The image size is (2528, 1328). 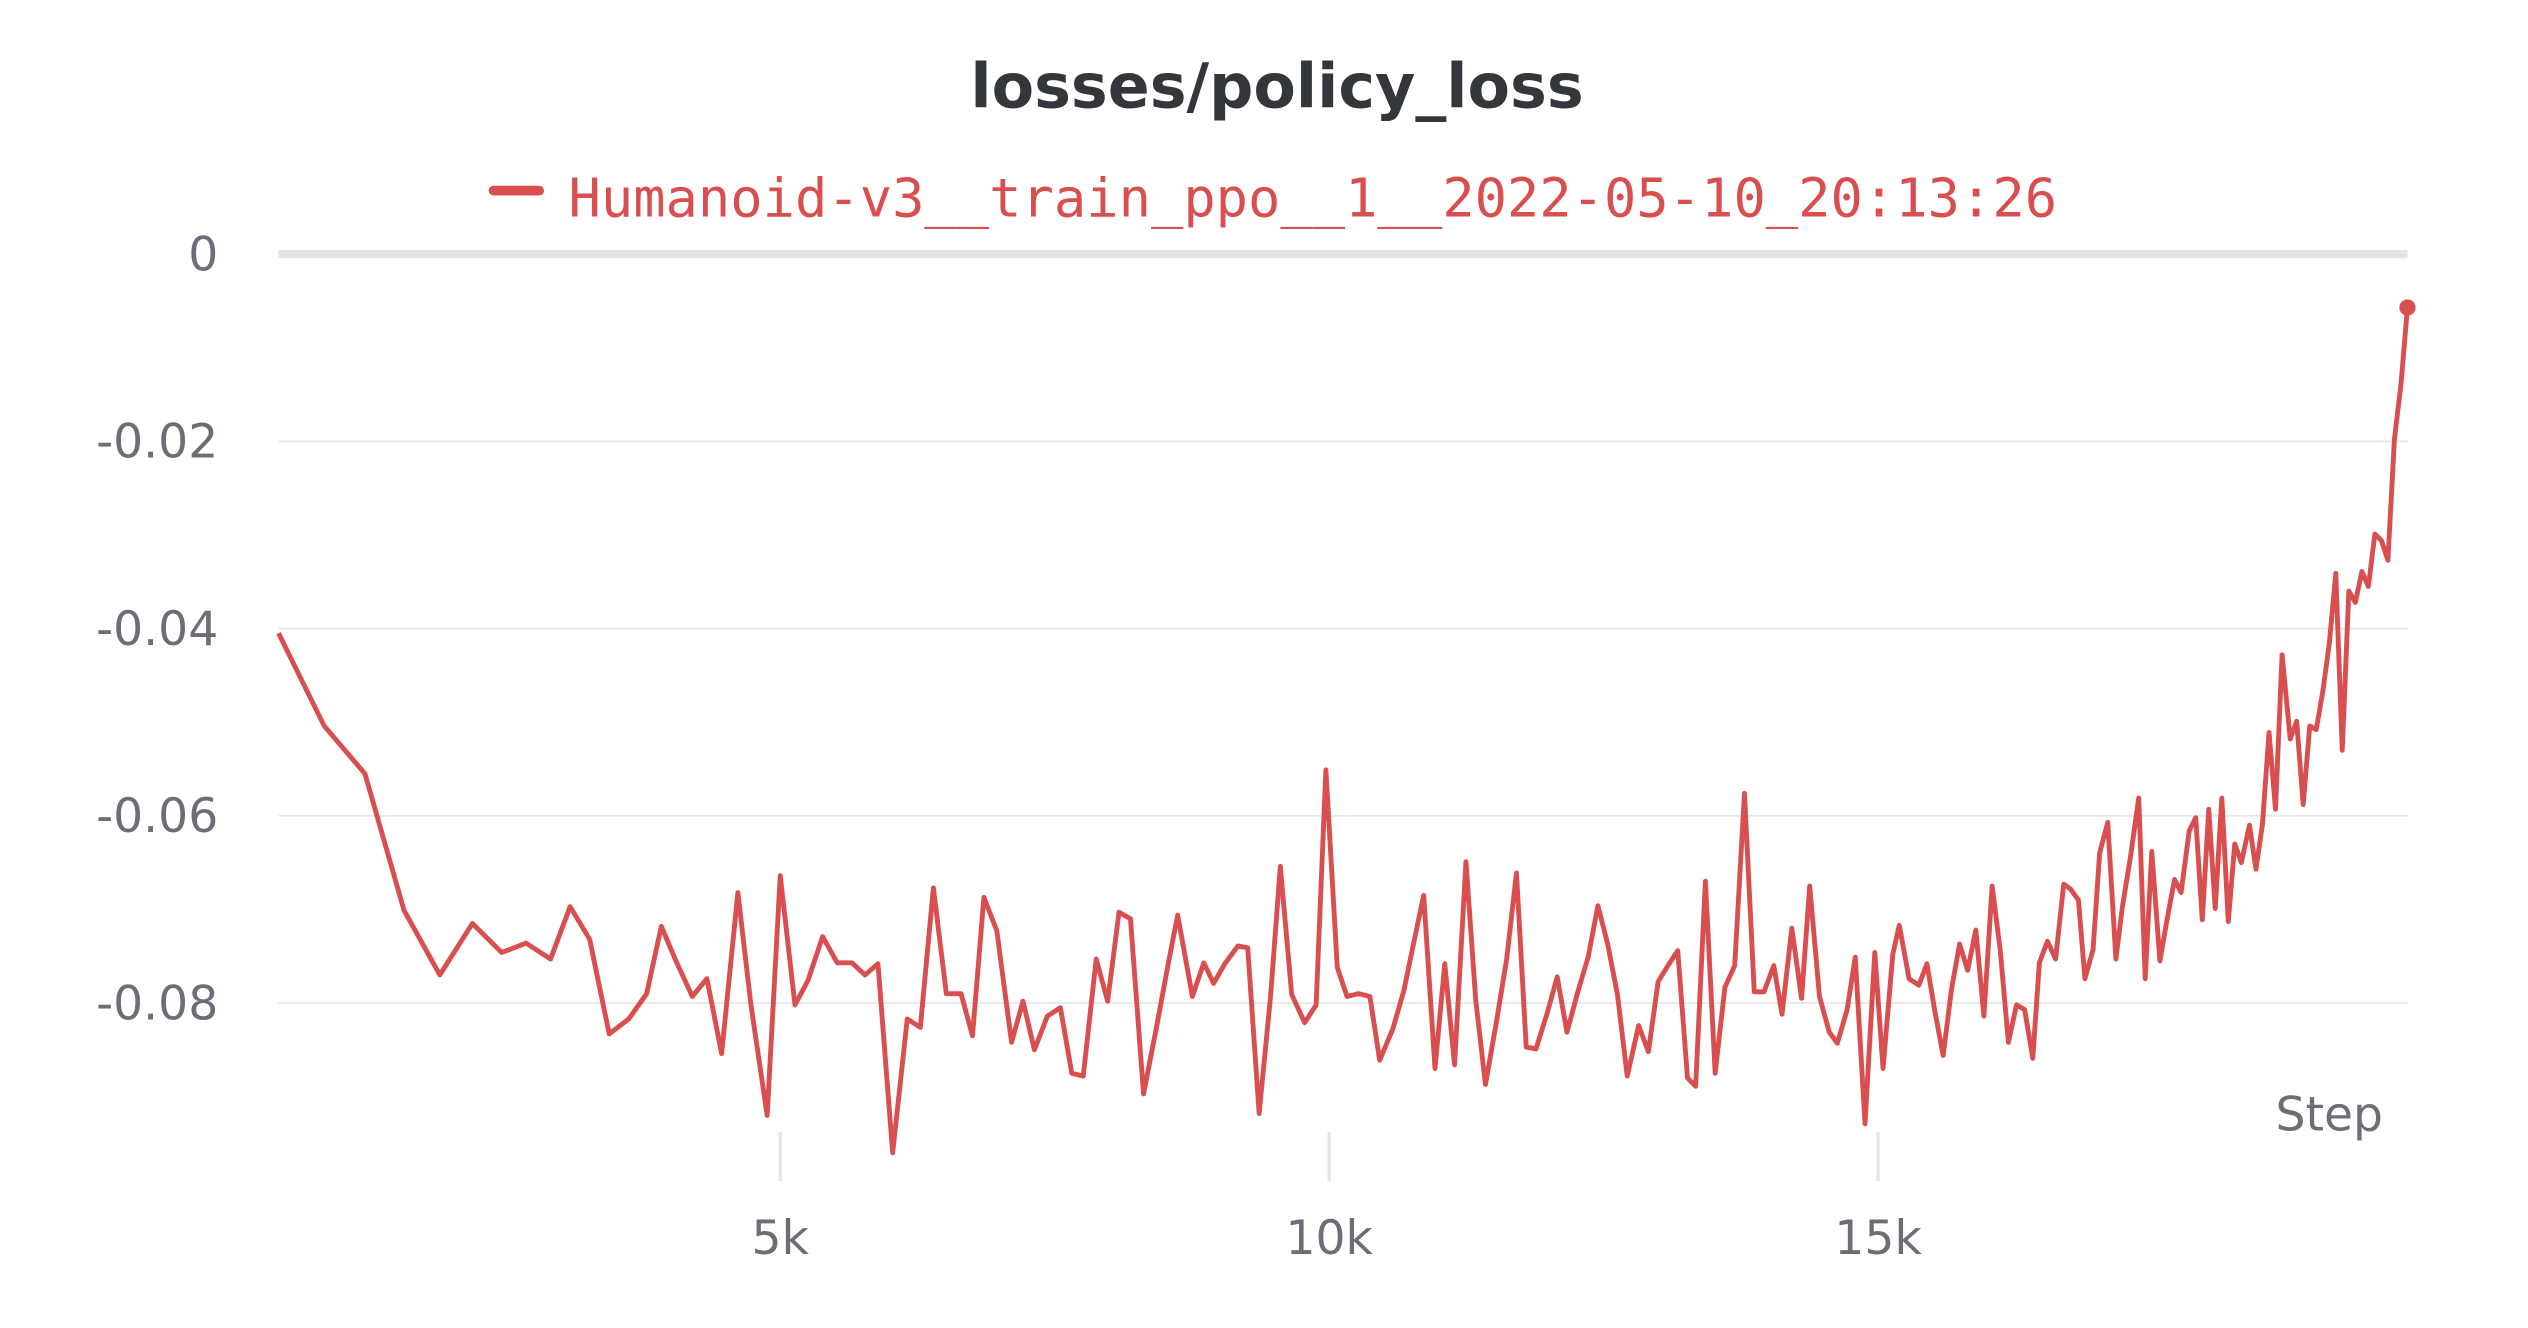 I want to click on chart-title: losses/policy_loss, so click(x=1276, y=87).